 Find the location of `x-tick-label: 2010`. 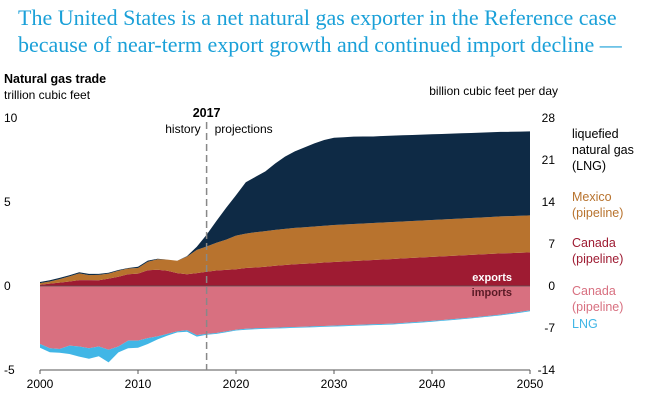

x-tick-label: 2010 is located at coordinates (138, 384).